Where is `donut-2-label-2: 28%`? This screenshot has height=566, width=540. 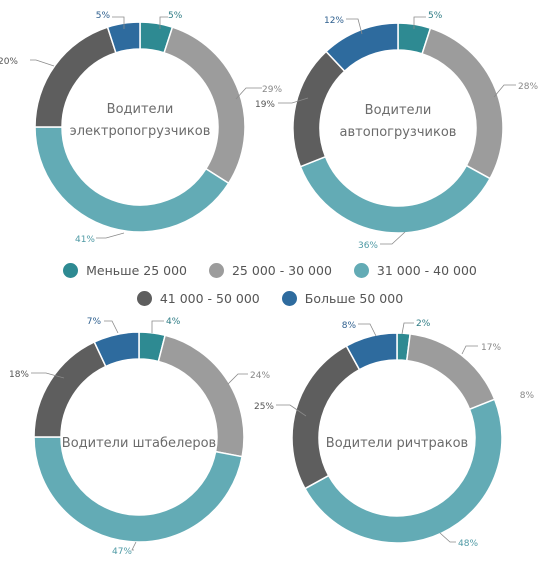 donut-2-label-2: 28% is located at coordinates (528, 87).